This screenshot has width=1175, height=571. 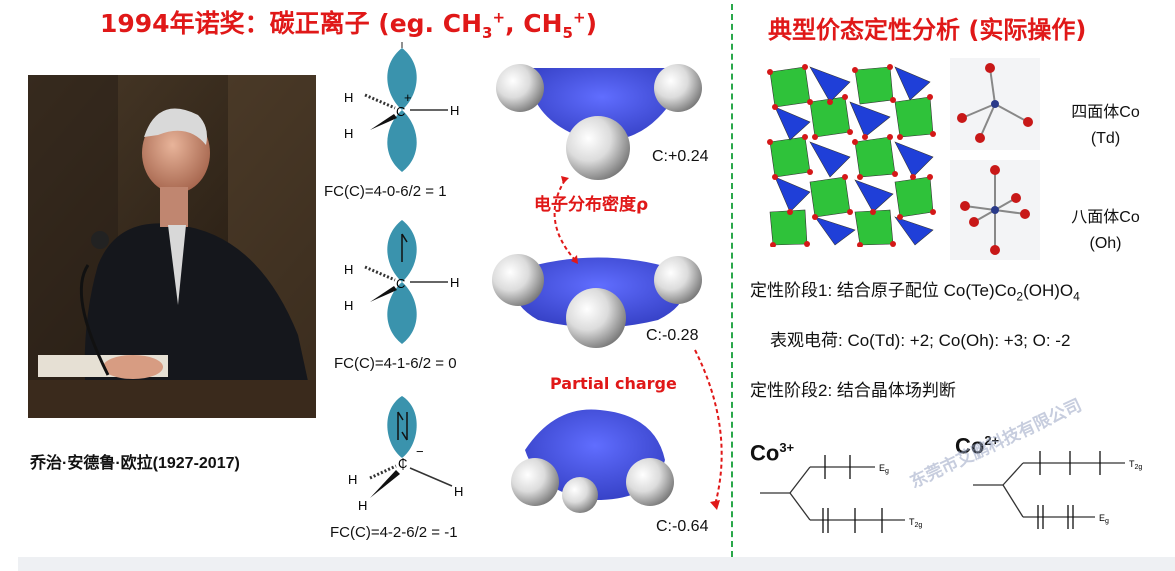 I want to click on charge-value-1: C:+0.24, so click(x=680, y=156).